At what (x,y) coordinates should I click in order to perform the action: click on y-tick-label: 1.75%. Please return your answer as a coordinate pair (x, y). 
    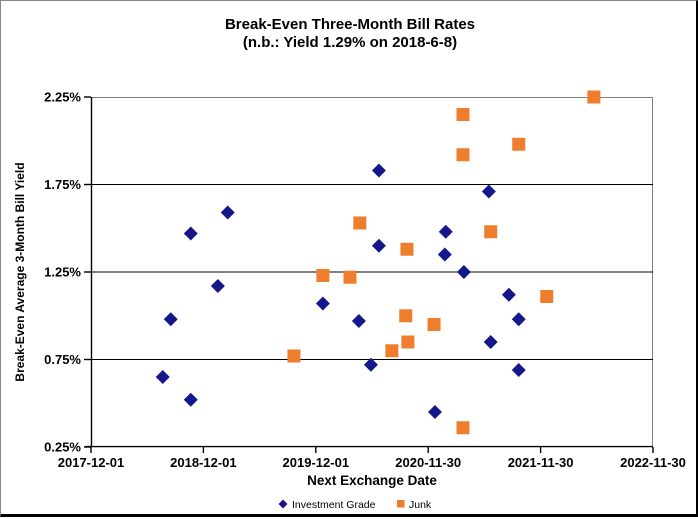
    Looking at the image, I should click on (62, 184).